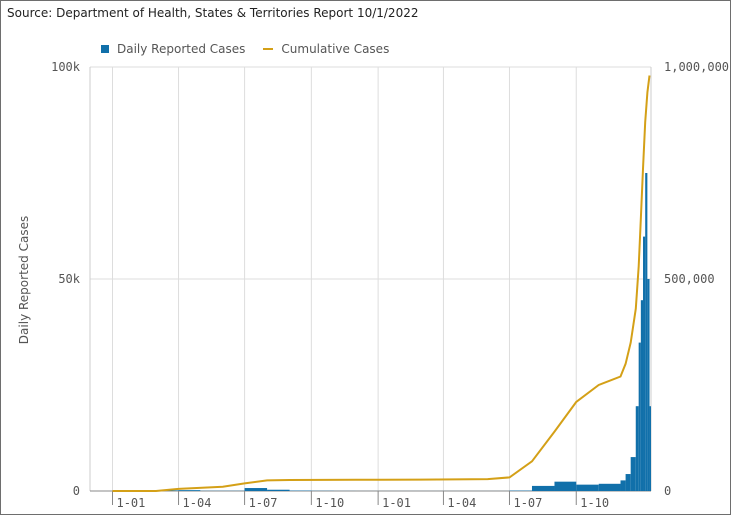 Image resolution: width=731 pixels, height=515 pixels. Describe the element at coordinates (24, 280) in the screenshot. I see `y-axis-title: Daily Reported Cases` at that location.